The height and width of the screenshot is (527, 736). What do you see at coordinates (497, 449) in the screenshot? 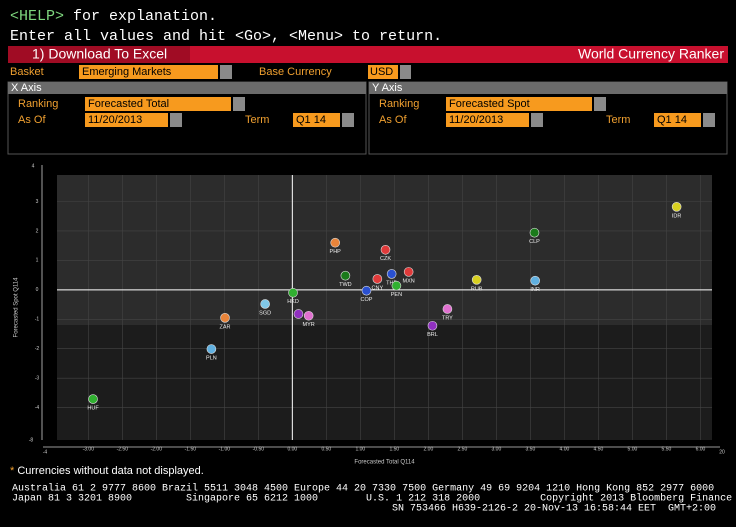
I see `x-tick-label: 3.00` at bounding box center [497, 449].